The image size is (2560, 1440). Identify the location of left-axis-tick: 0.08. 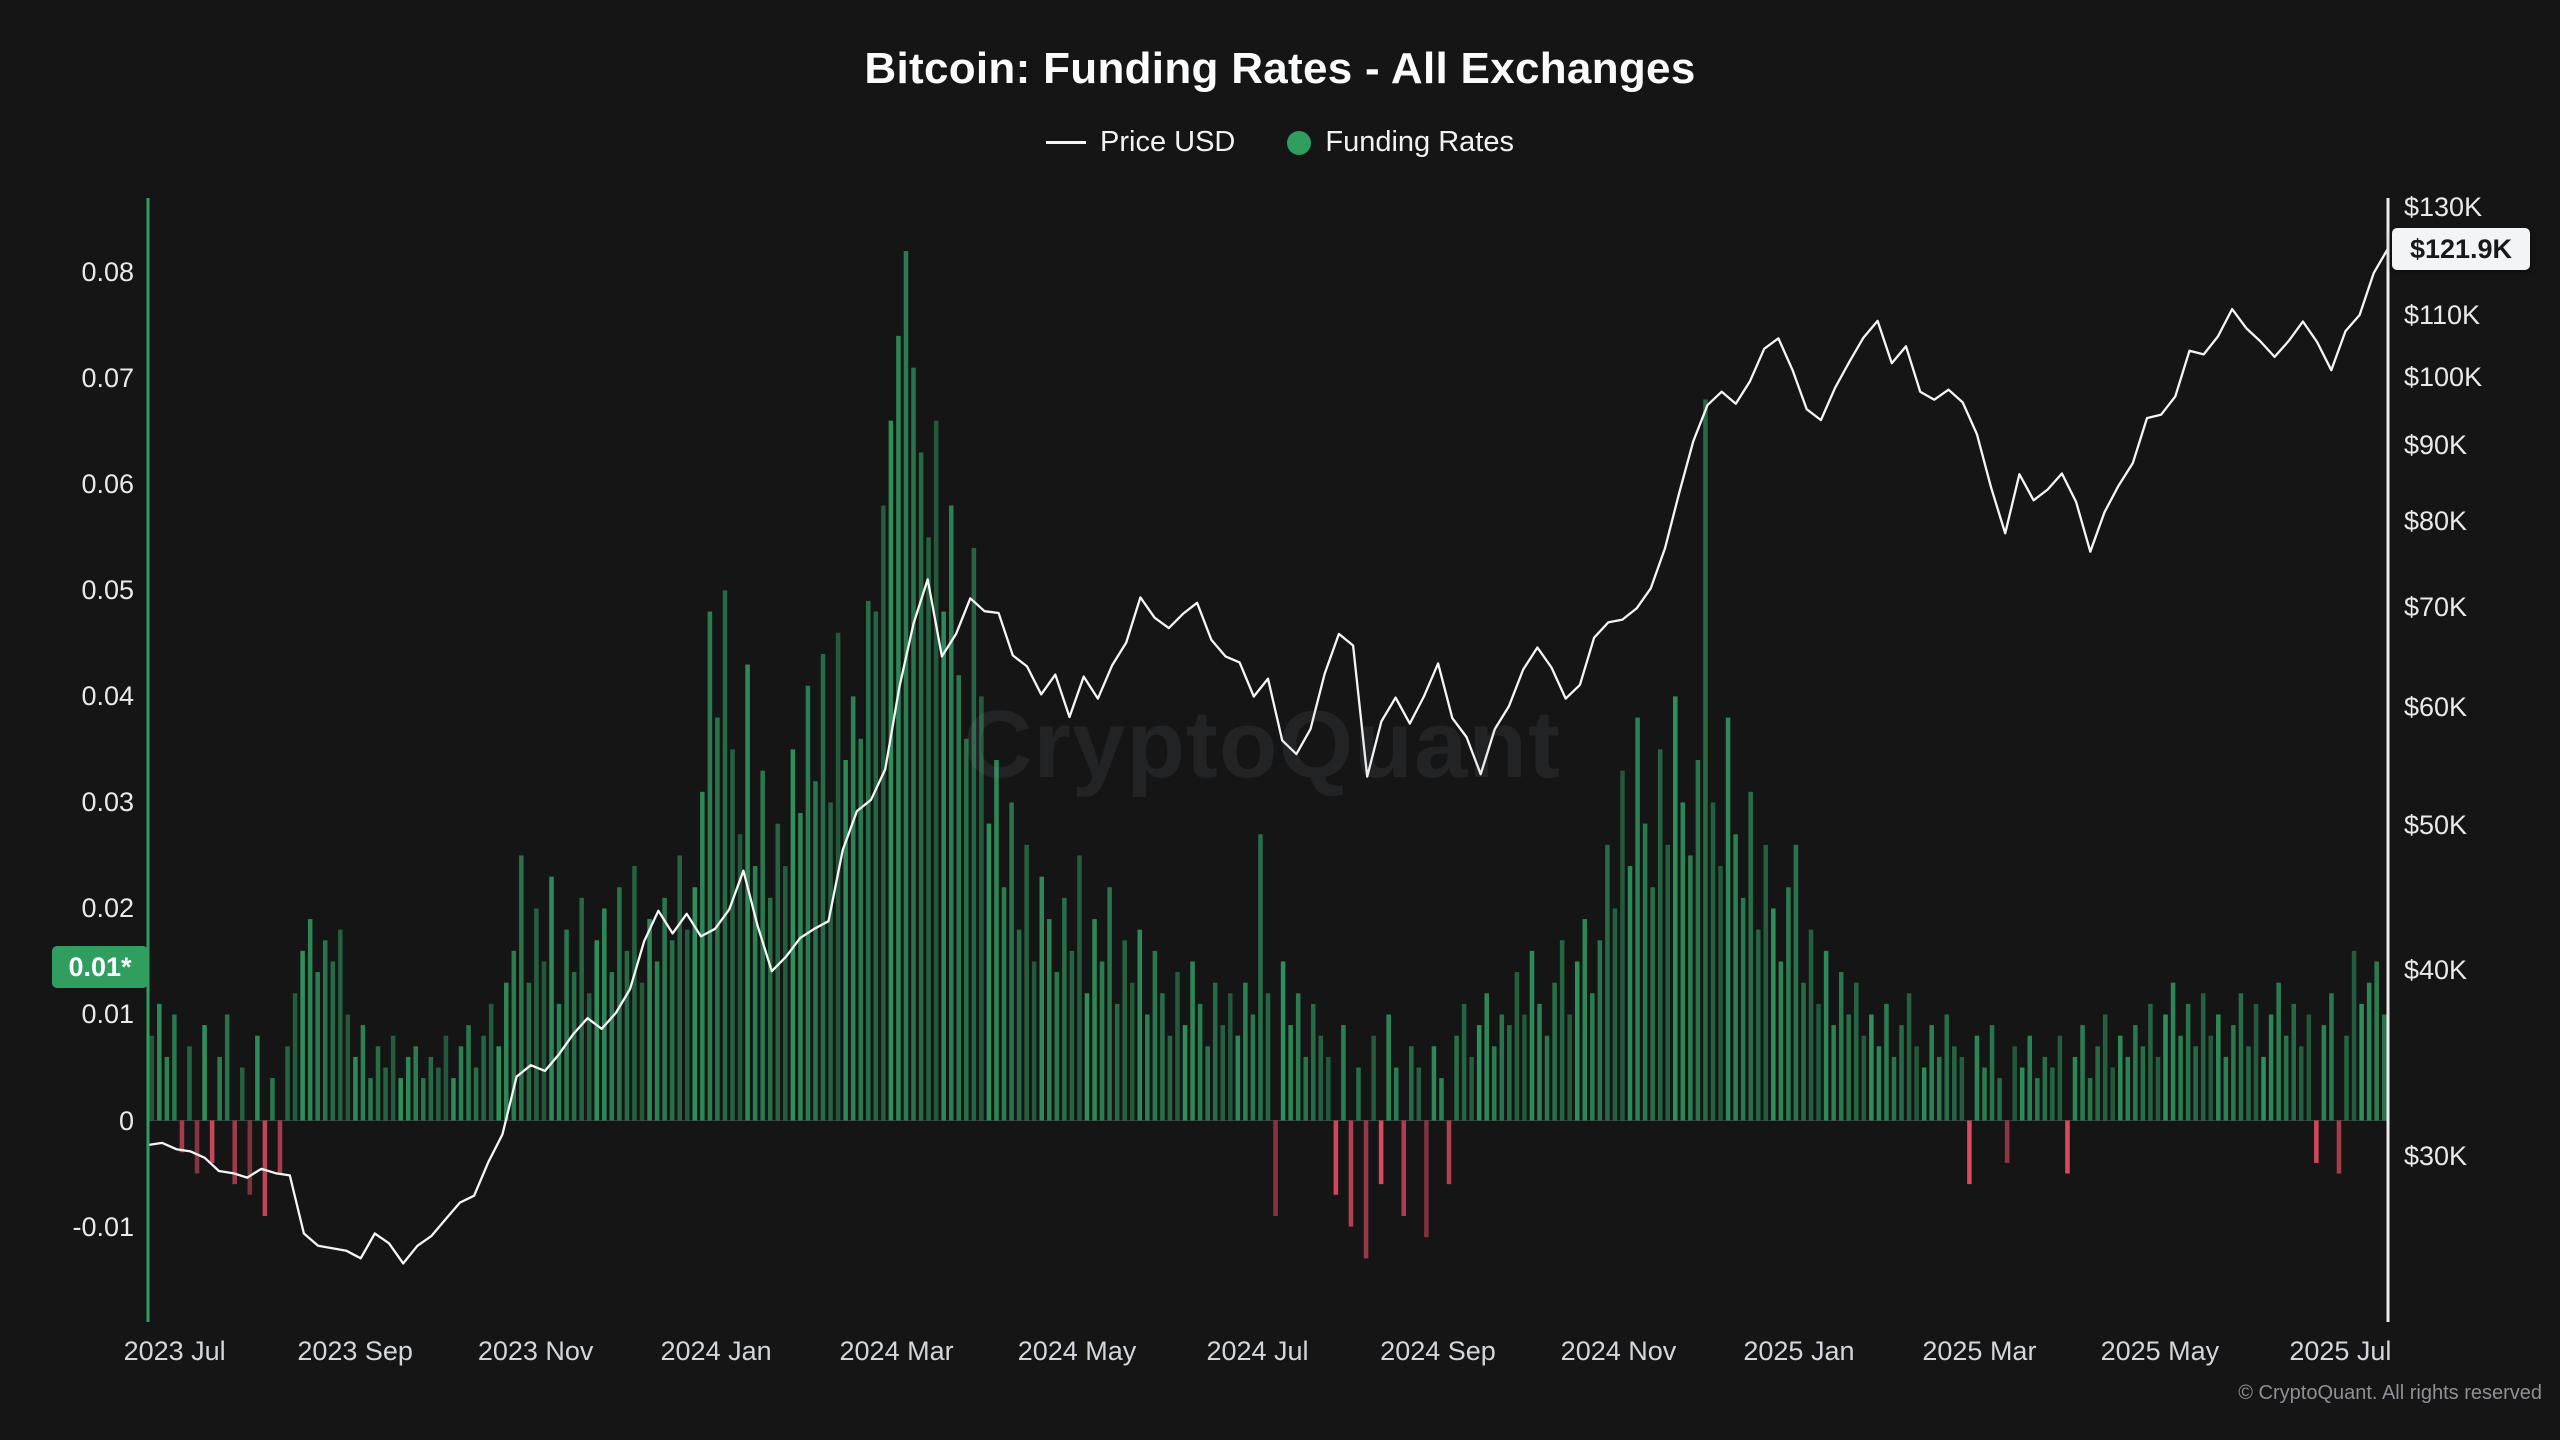
(107, 272).